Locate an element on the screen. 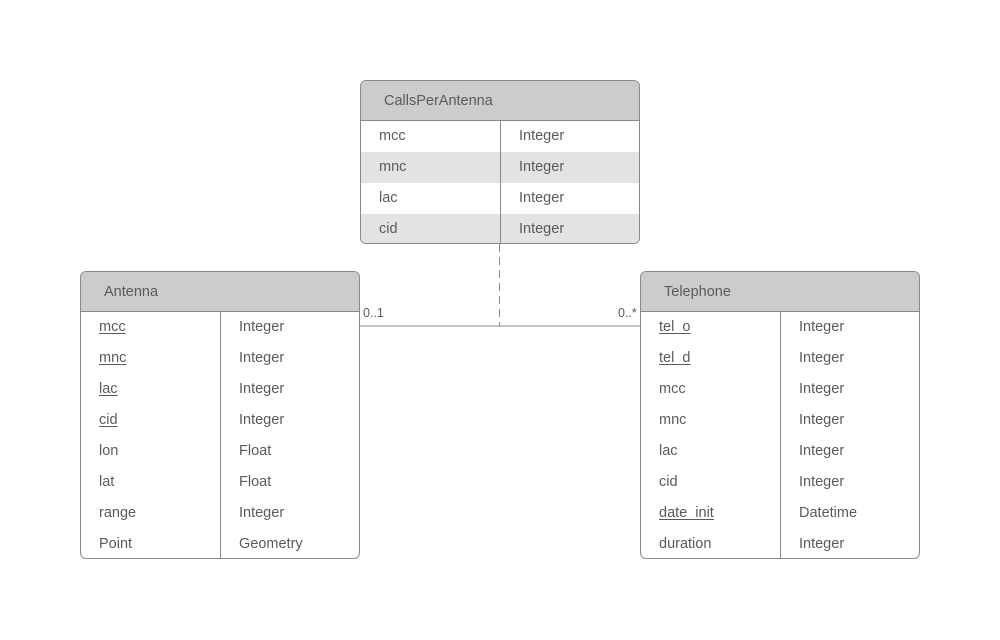 This screenshot has width=1000, height=640. attribute-row: date_init Datetime is located at coordinates (780, 513).